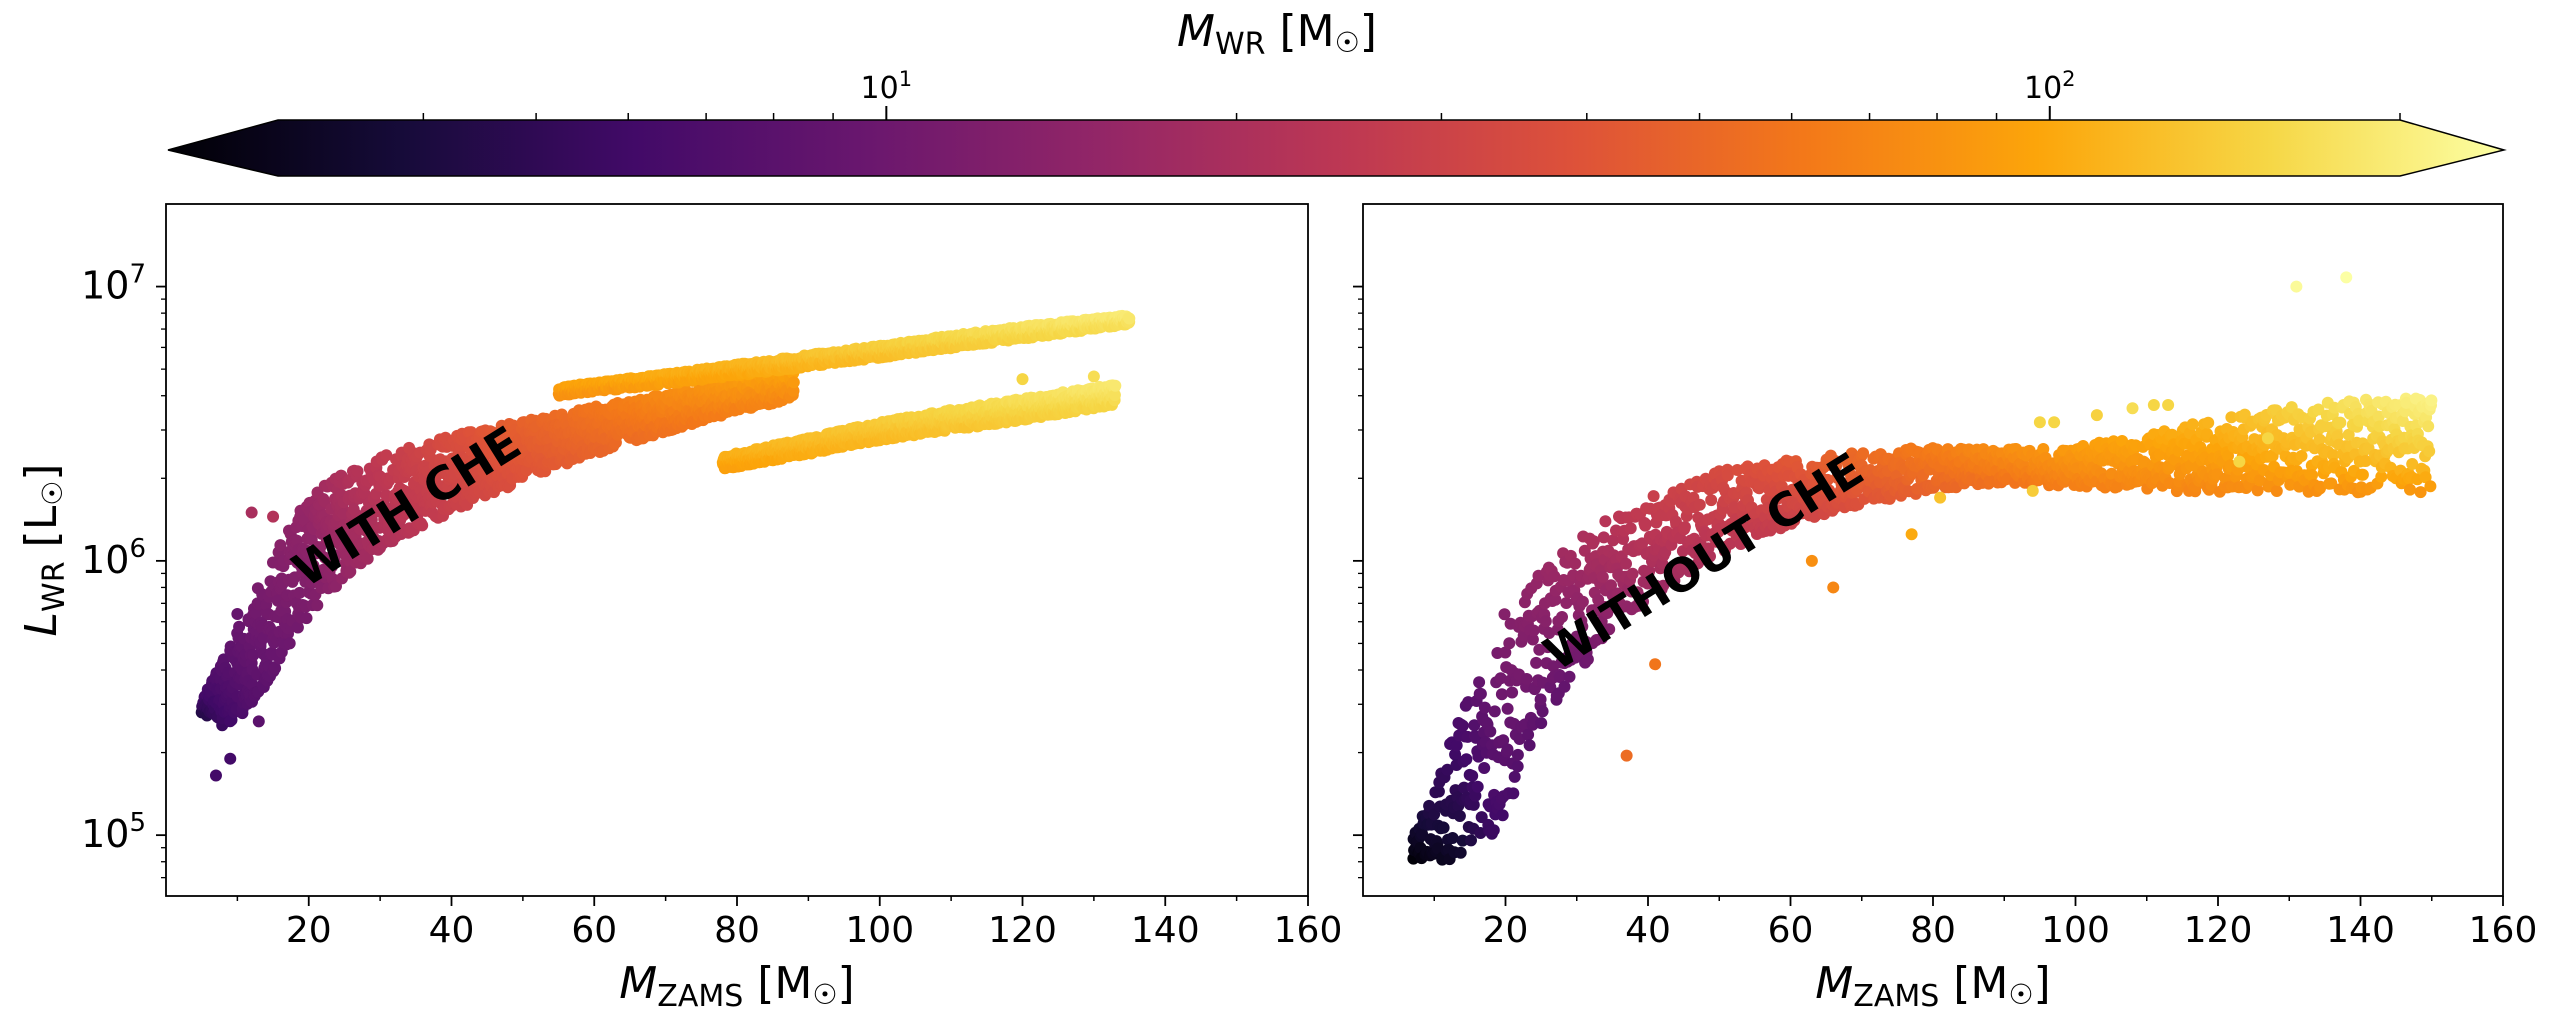  Describe the element at coordinates (1336, 148) in the screenshot. I see `colorbar-gradient` at that location.